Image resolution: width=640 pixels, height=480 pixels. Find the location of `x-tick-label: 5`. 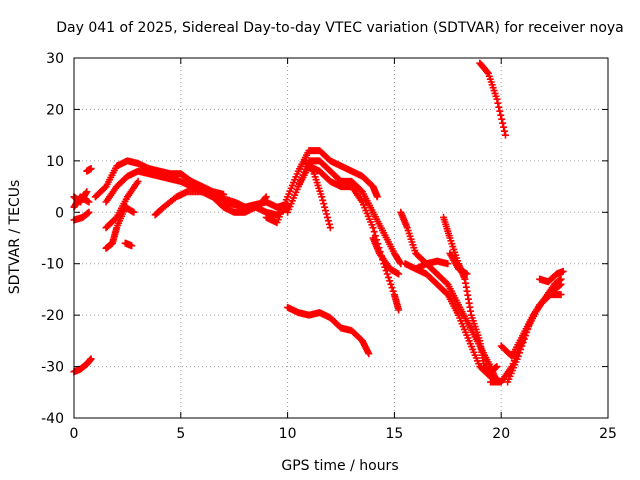

x-tick-label: 5 is located at coordinates (180, 434).